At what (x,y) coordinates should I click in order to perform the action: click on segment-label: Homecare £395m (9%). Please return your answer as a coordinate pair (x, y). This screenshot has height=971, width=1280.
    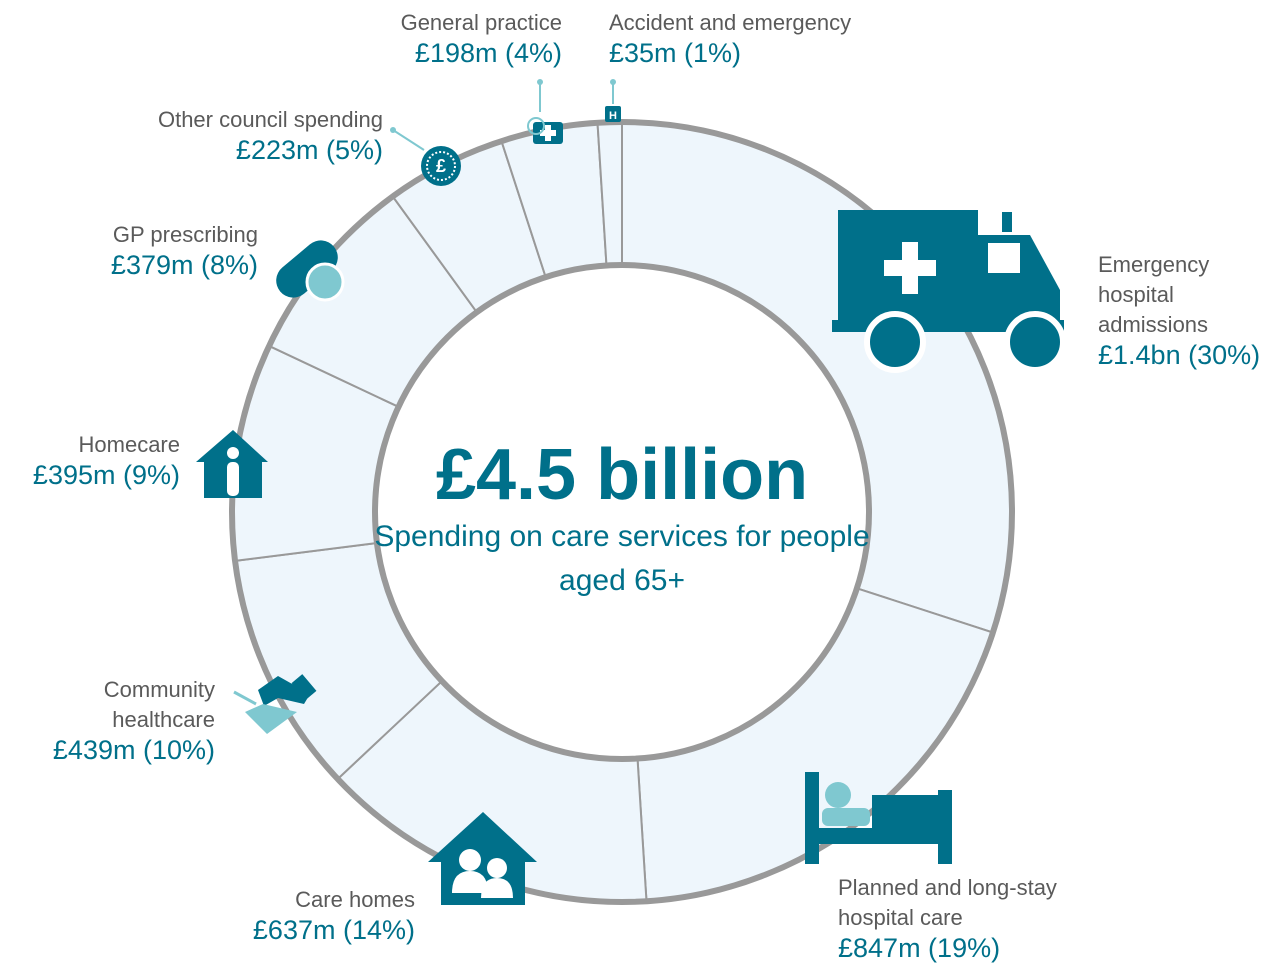
    Looking at the image, I should click on (90, 460).